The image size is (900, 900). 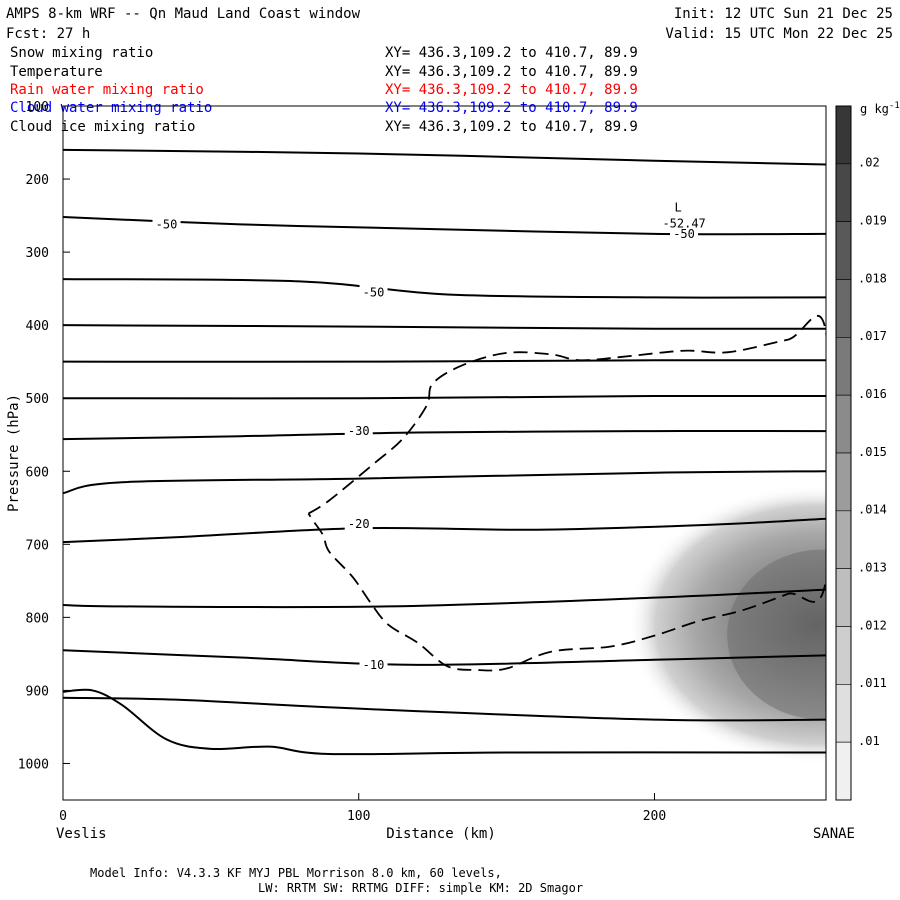 What do you see at coordinates (874, 109) in the screenshot?
I see `colorbar-unit-base: g kg` at bounding box center [874, 109].